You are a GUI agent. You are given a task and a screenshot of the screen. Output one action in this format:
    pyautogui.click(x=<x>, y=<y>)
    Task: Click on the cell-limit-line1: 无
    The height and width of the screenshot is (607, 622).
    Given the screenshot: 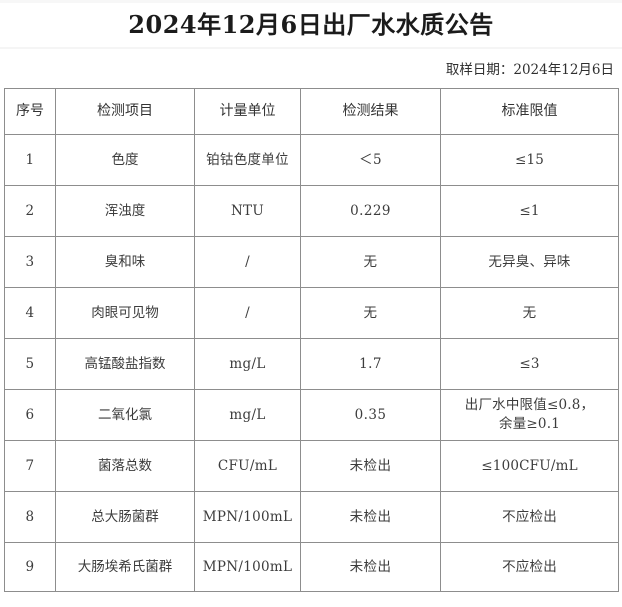 What is the action you would take?
    pyautogui.click(x=529, y=312)
    